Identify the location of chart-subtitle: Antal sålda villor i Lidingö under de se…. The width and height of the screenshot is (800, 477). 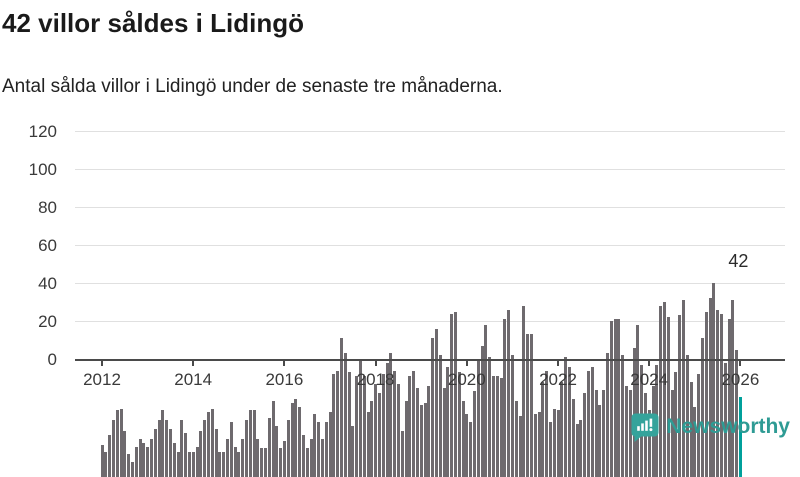
(252, 86).